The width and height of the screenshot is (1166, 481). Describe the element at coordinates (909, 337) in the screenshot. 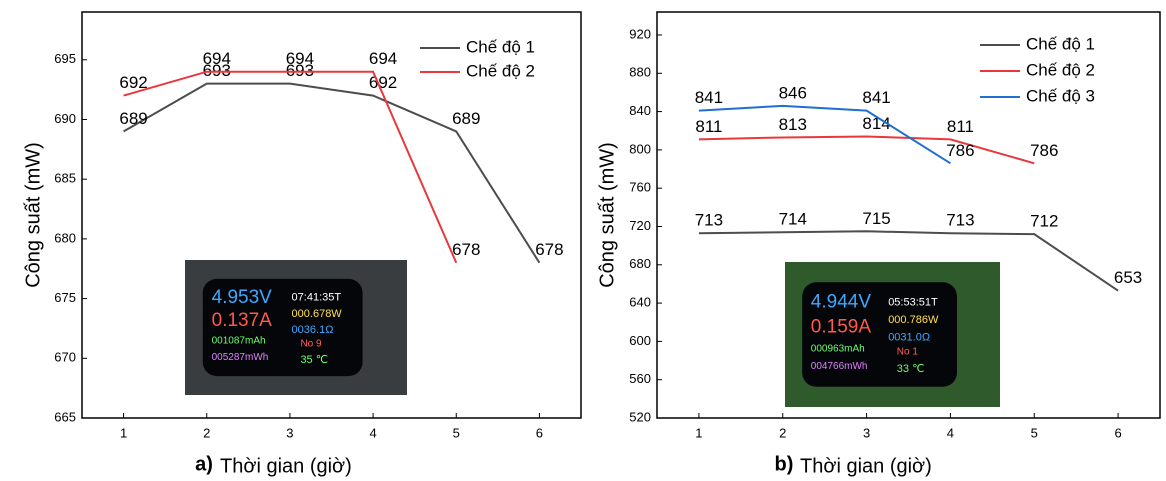

I see `inset-text: 0031.0Ω` at that location.